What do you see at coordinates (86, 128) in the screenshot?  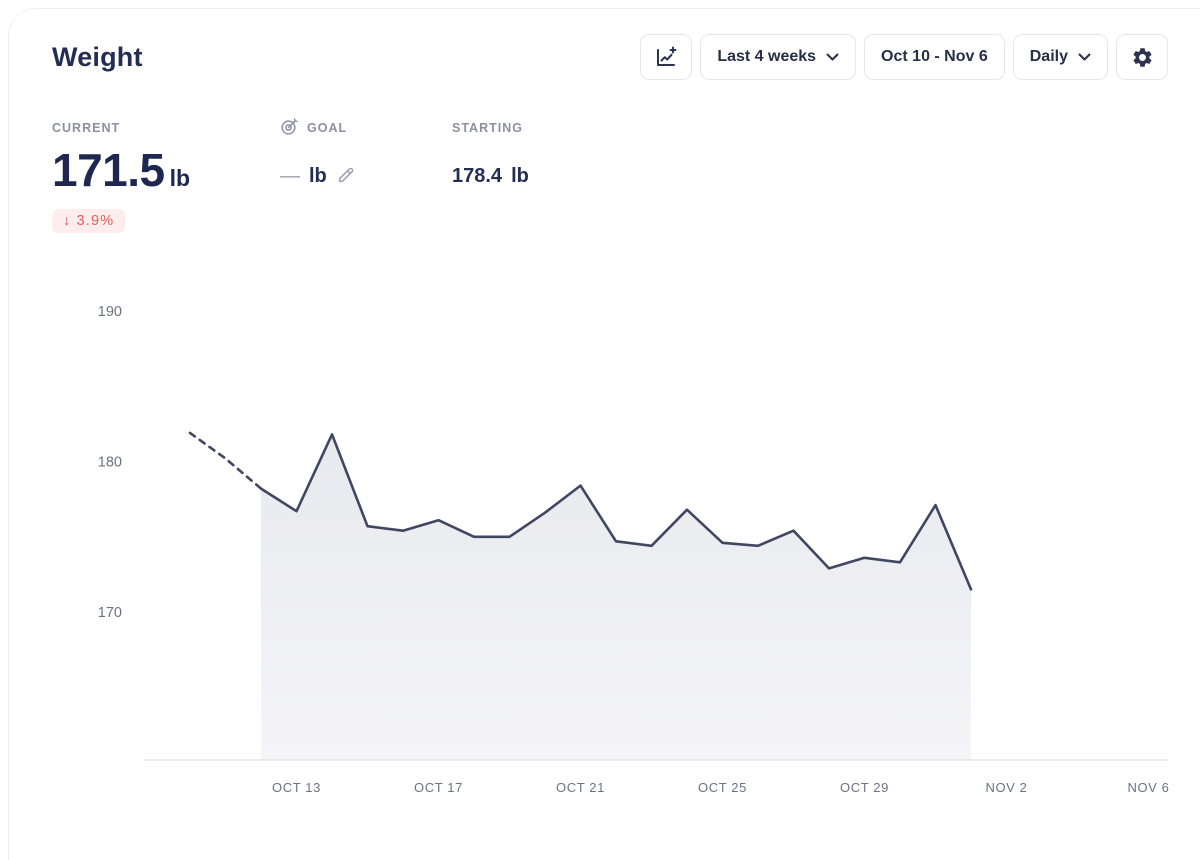 I see `current-label: CURRENT` at bounding box center [86, 128].